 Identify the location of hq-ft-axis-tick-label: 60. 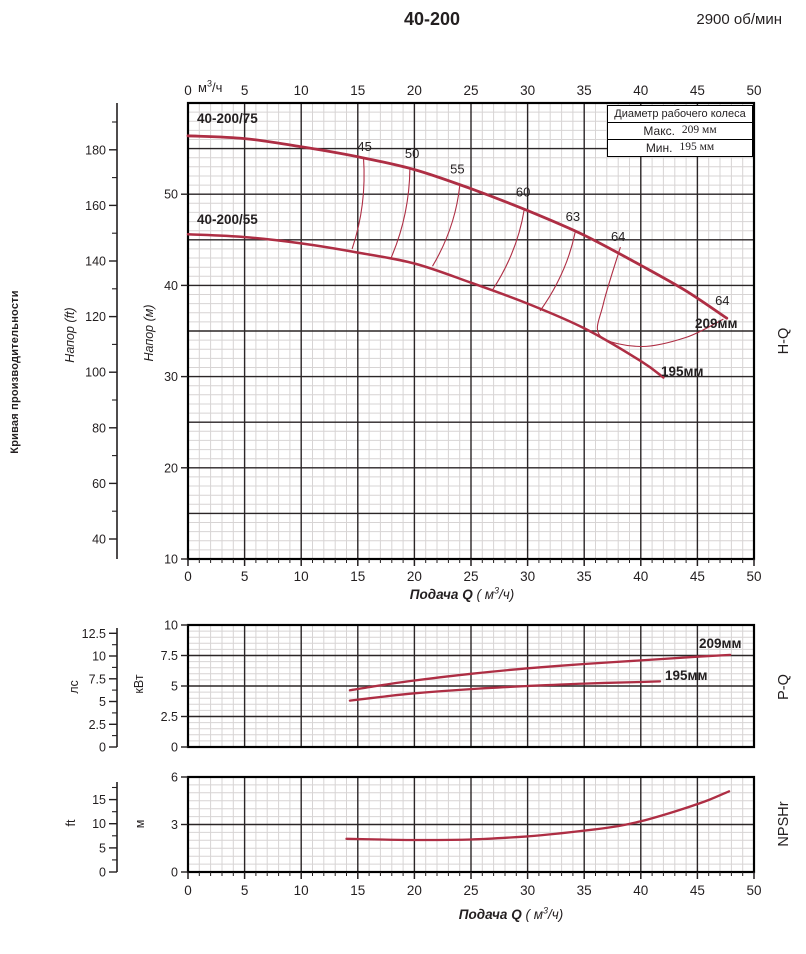
(99, 484).